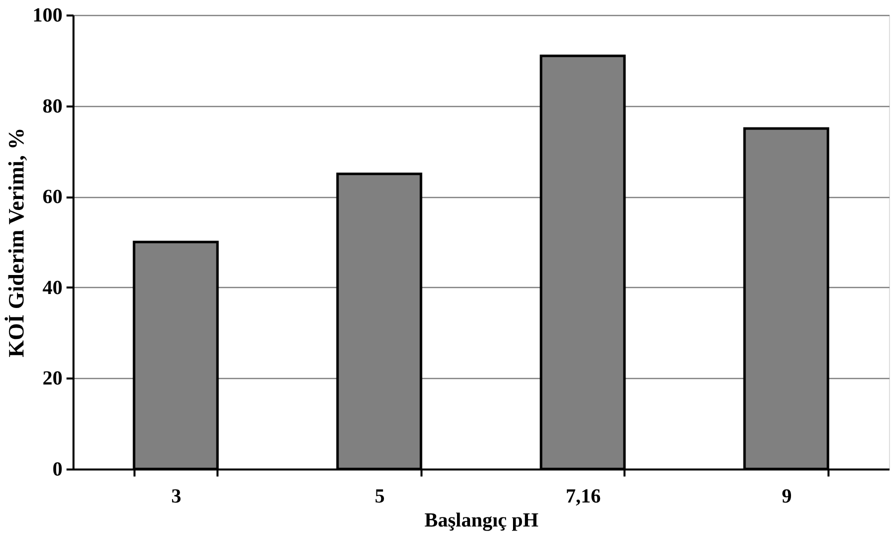 The height and width of the screenshot is (535, 894). What do you see at coordinates (57, 469) in the screenshot?
I see `y-tick-label: 0` at bounding box center [57, 469].